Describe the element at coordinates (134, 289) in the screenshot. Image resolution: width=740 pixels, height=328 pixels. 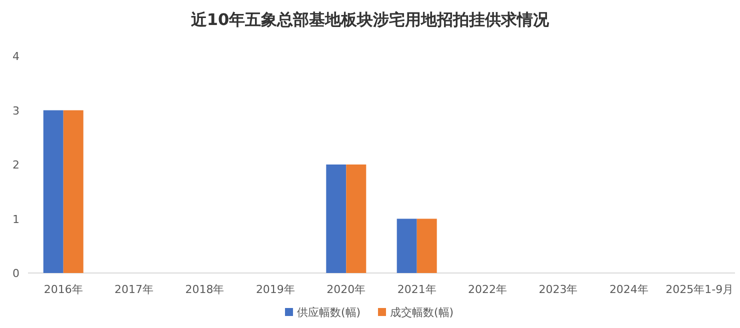
I see `x-tick-label: 2017年` at that location.